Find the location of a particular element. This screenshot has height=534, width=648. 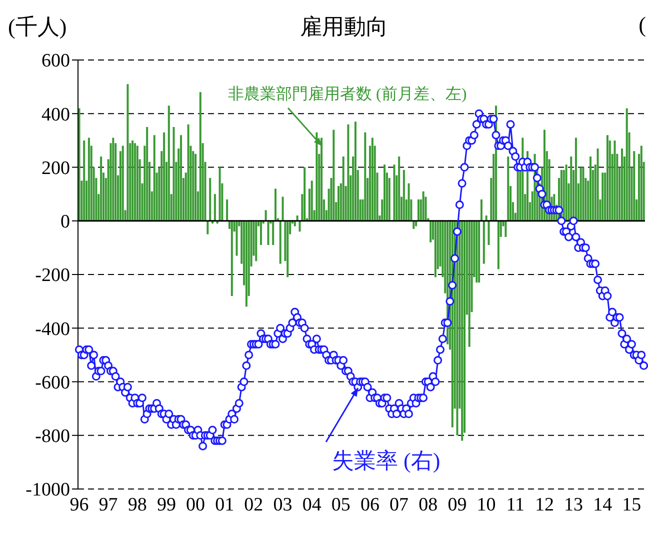

x-tick-label: 02 is located at coordinates (254, 505).